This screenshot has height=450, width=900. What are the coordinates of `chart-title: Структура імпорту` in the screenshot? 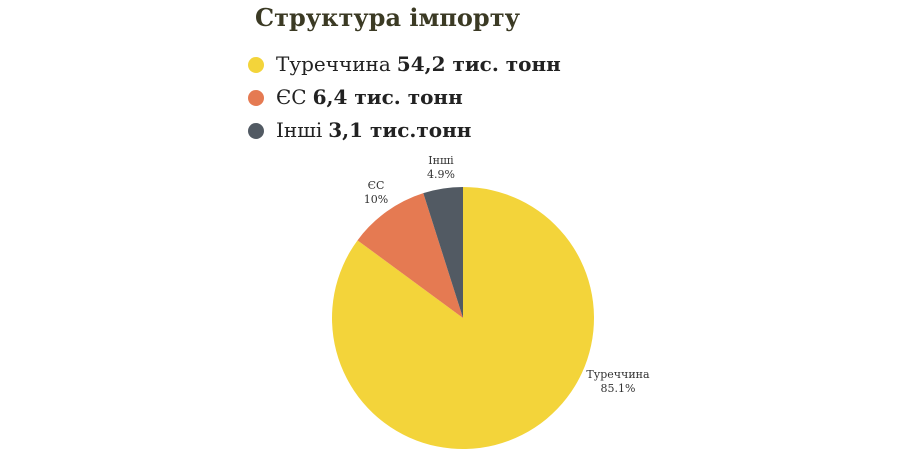 It's located at (388, 17).